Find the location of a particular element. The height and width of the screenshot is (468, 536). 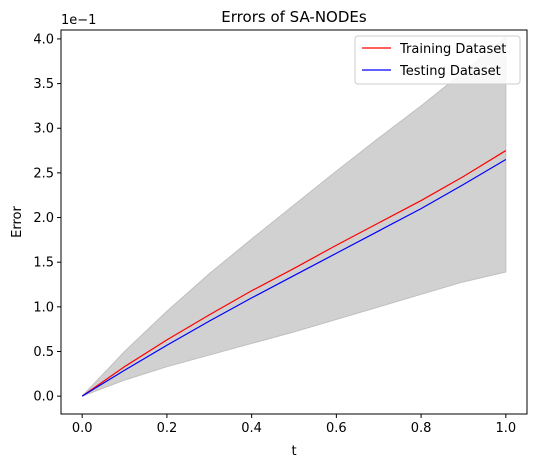

y-axis: 0.0 0.5 1.0 1.5 2.0 2.5 3.0 3.5 4.0 is located at coordinates (47, 218).